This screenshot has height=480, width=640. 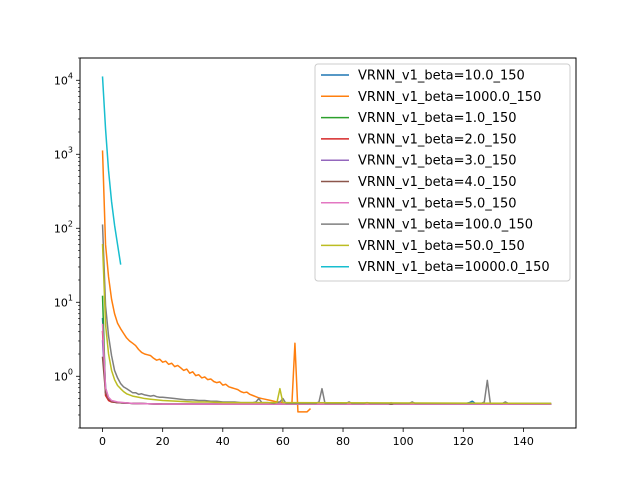 I want to click on y-tick-label: 10³, so click(x=63, y=153).